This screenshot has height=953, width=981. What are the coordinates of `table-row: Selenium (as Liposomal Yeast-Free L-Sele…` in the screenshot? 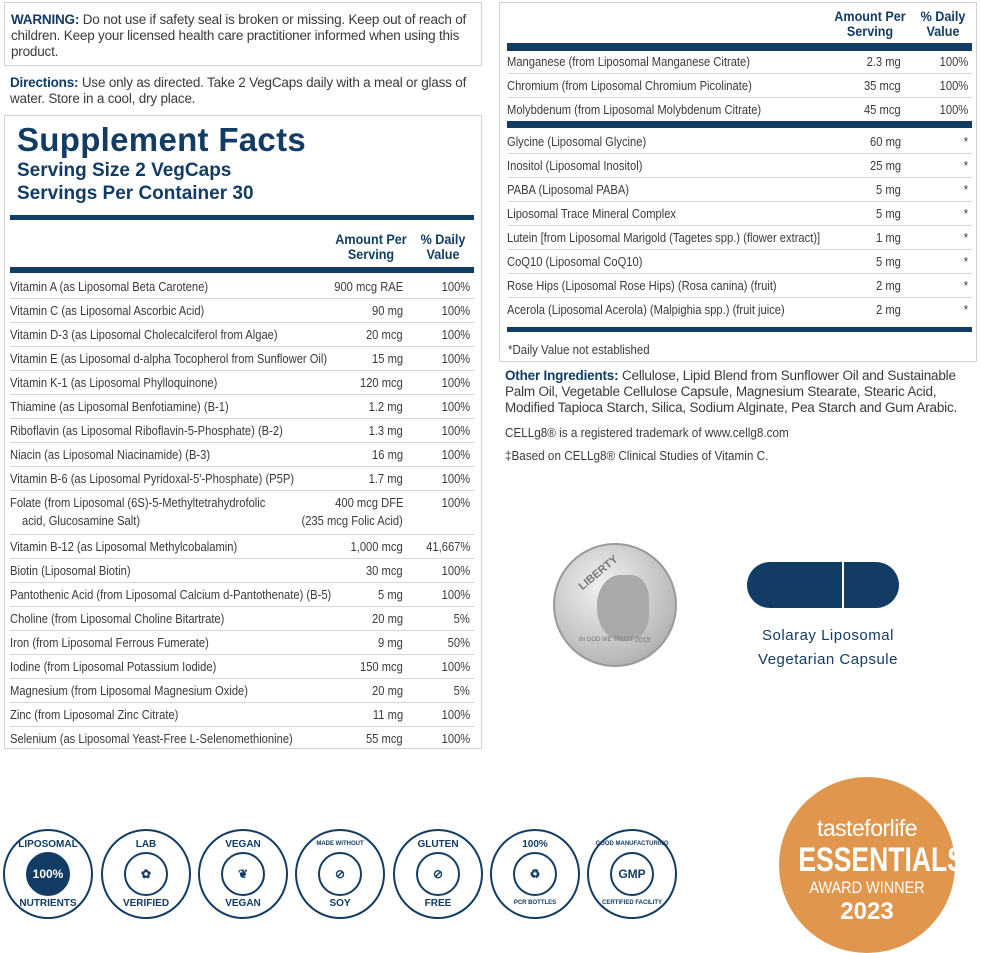 It's located at (242, 739).